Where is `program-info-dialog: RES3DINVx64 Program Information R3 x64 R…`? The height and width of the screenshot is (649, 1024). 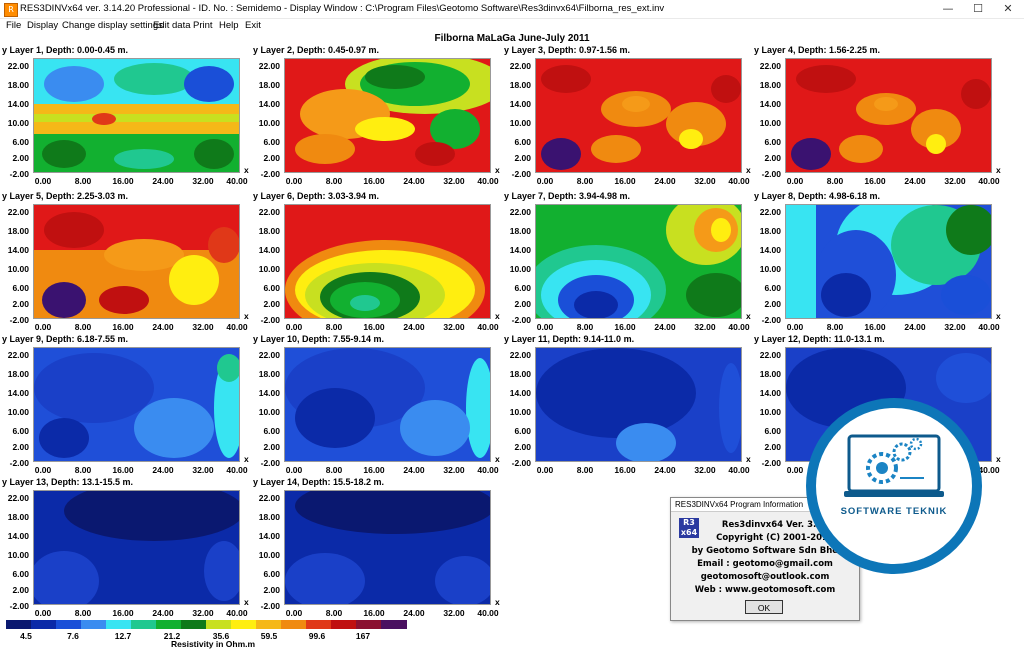 program-info-dialog: RES3DINVx64 Program Information R3 x64 R… is located at coordinates (765, 559).